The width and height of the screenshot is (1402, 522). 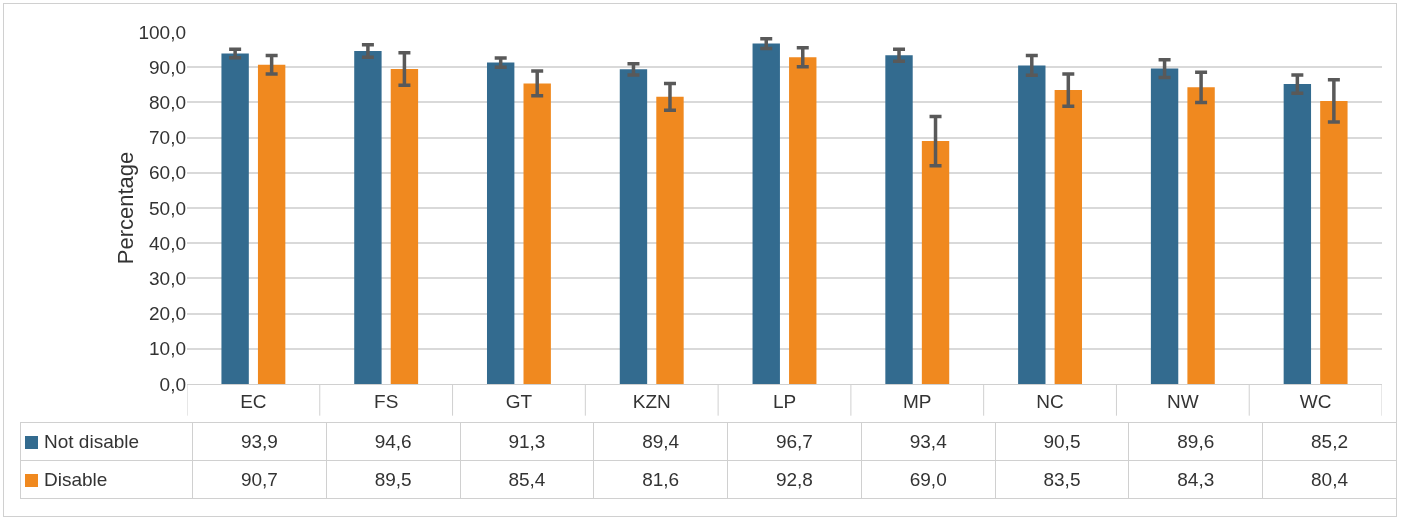 I want to click on data-label: 90,7, so click(x=259, y=479).